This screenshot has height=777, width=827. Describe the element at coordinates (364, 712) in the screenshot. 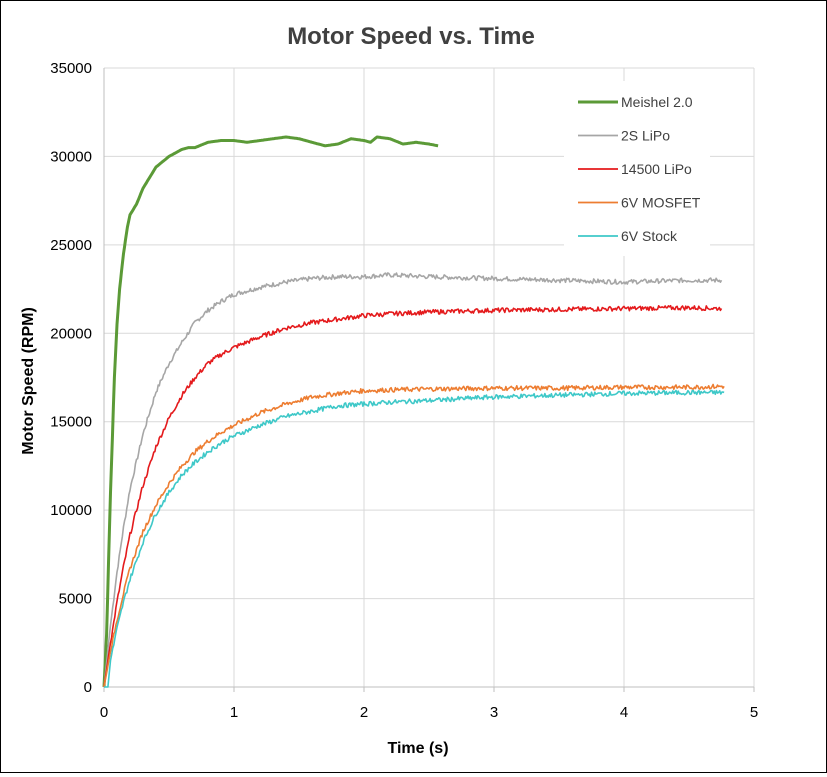

I see `x-tick-label: 2` at that location.